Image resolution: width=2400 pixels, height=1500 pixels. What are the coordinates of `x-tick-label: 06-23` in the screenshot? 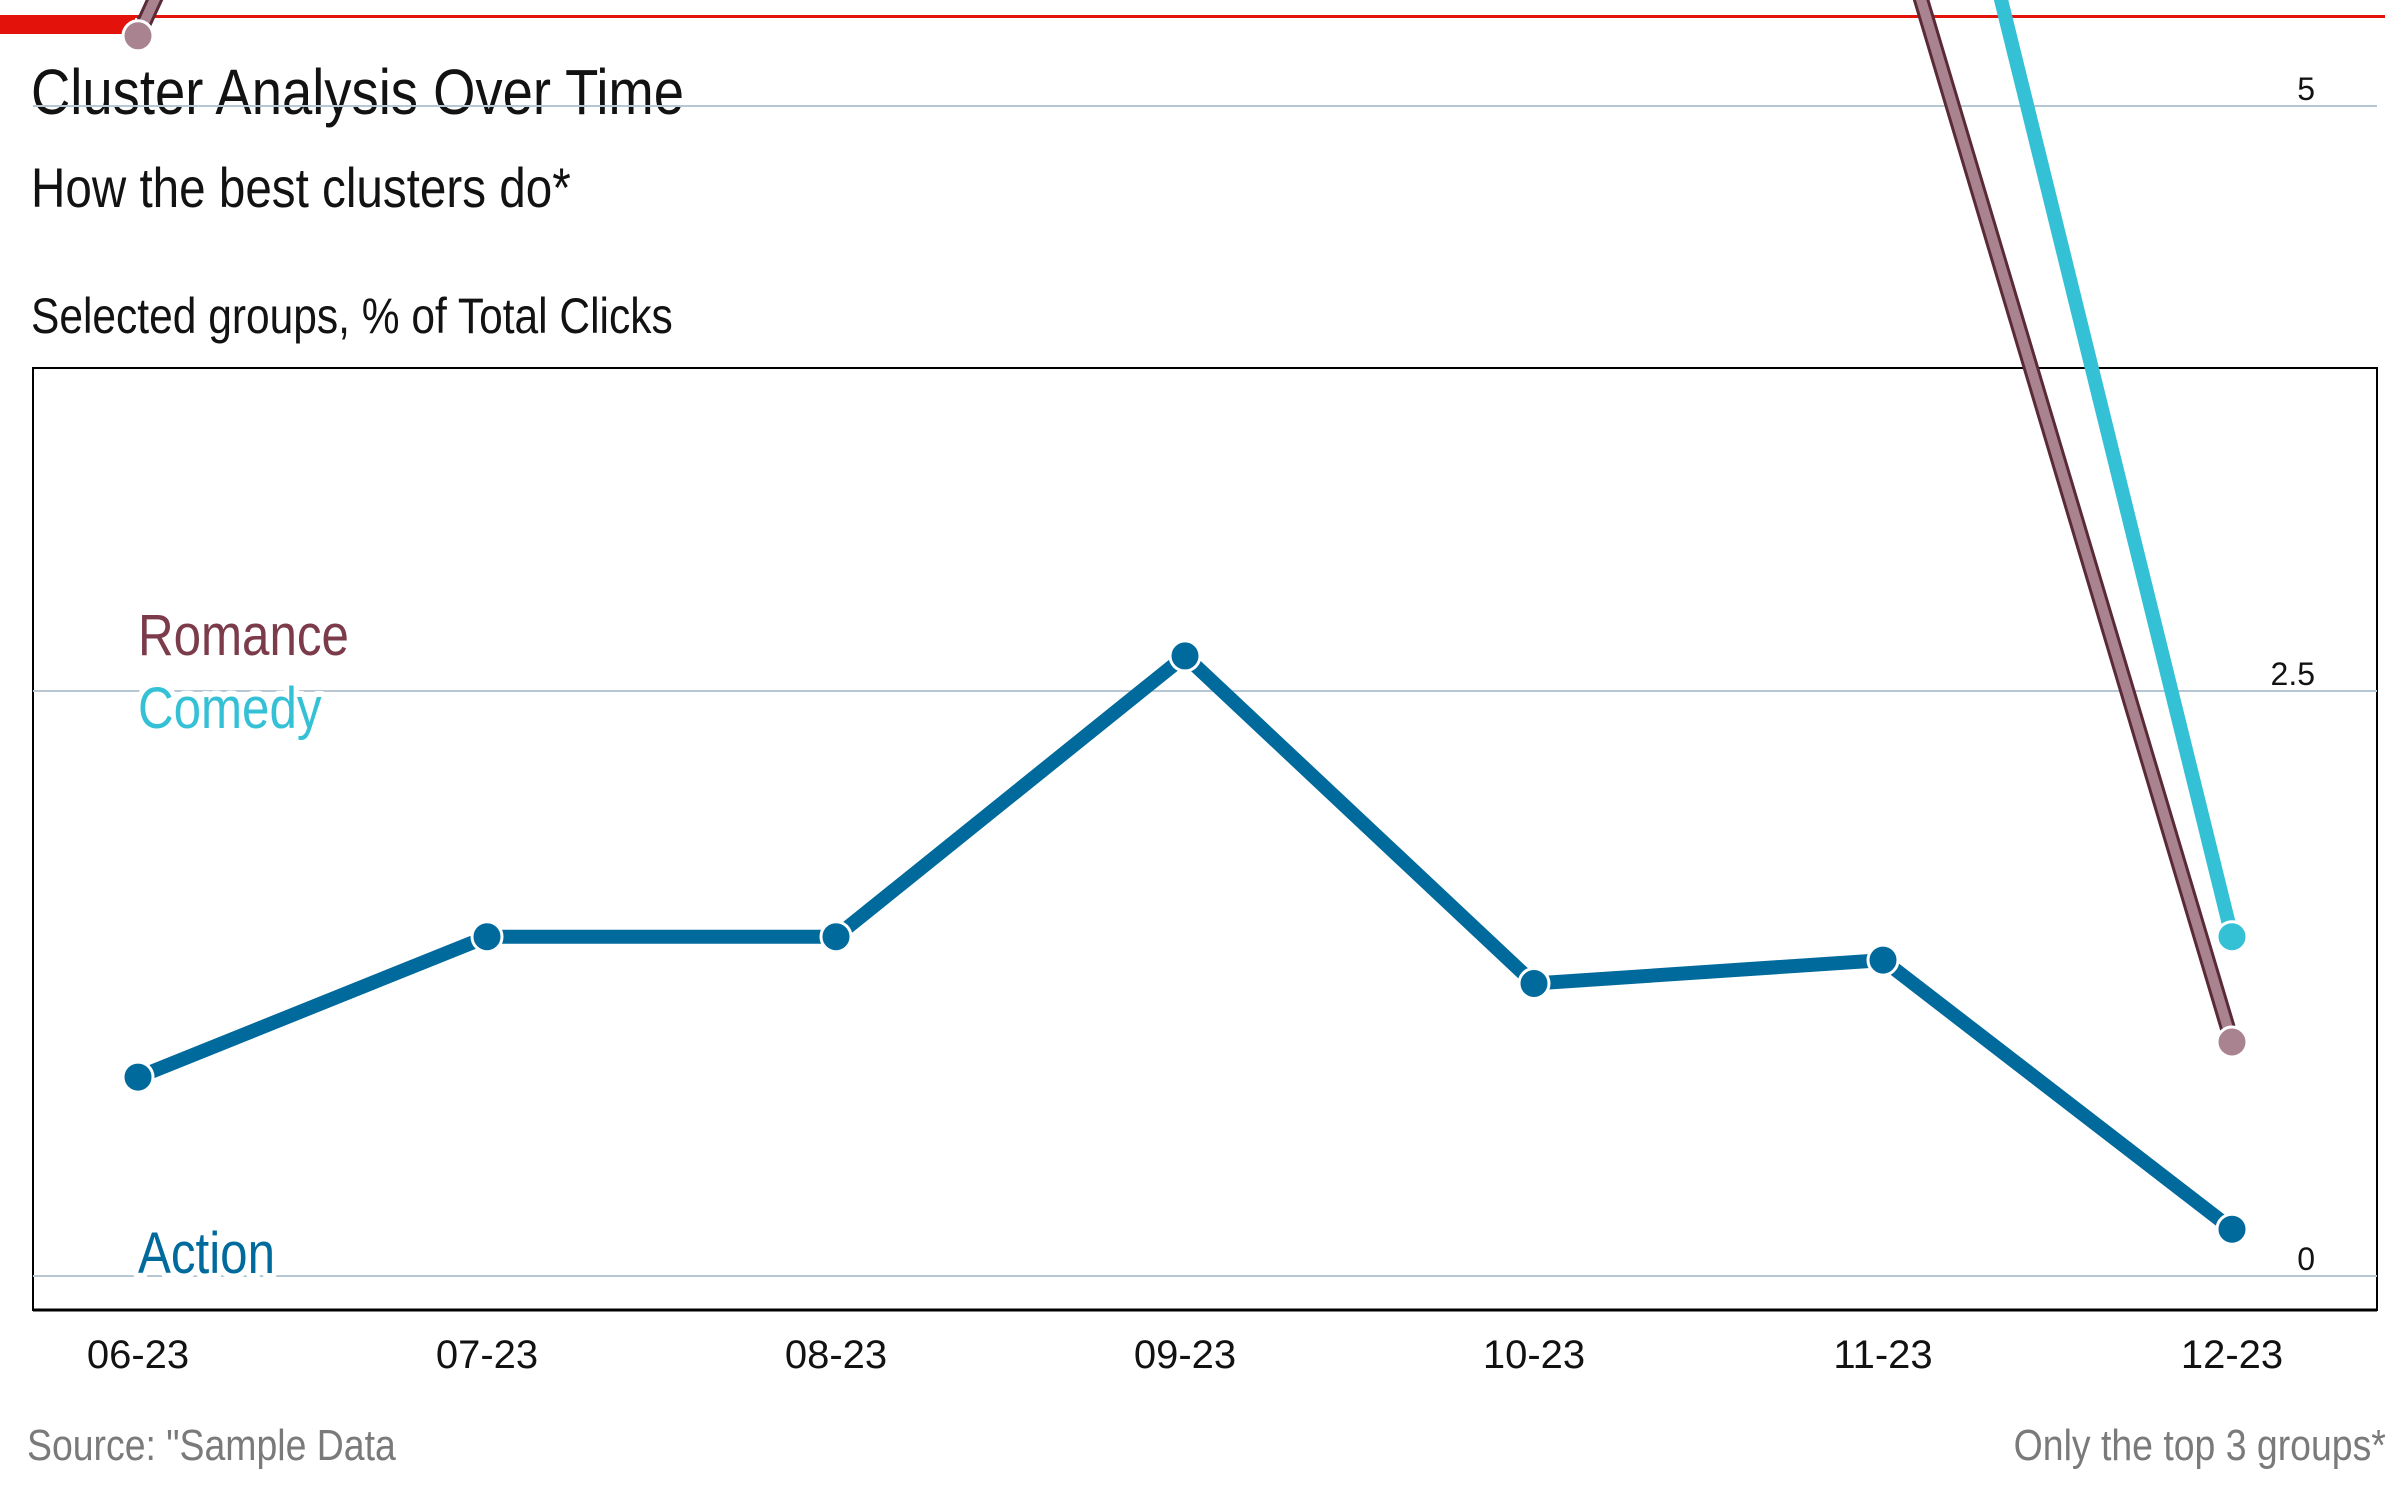 It's located at (138, 1355).